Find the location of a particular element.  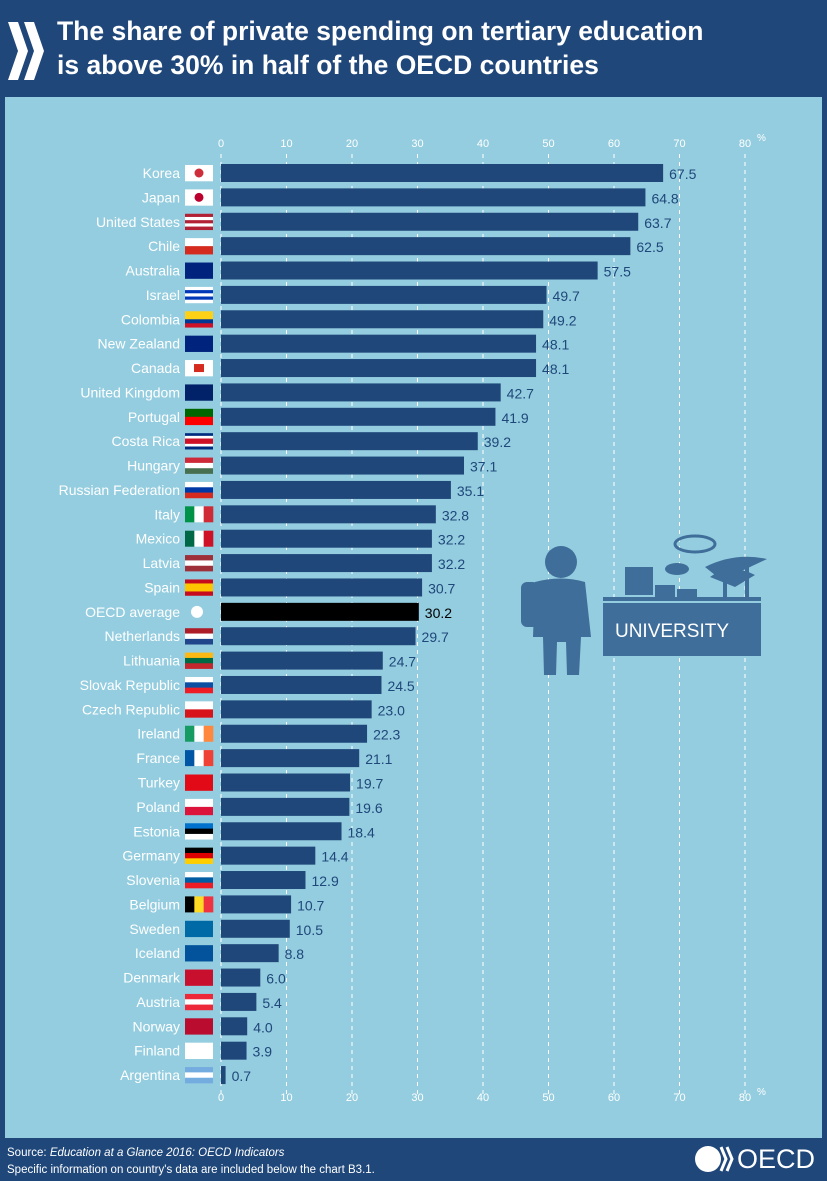

bar-row: Chile 62.5 is located at coordinates (406, 246).